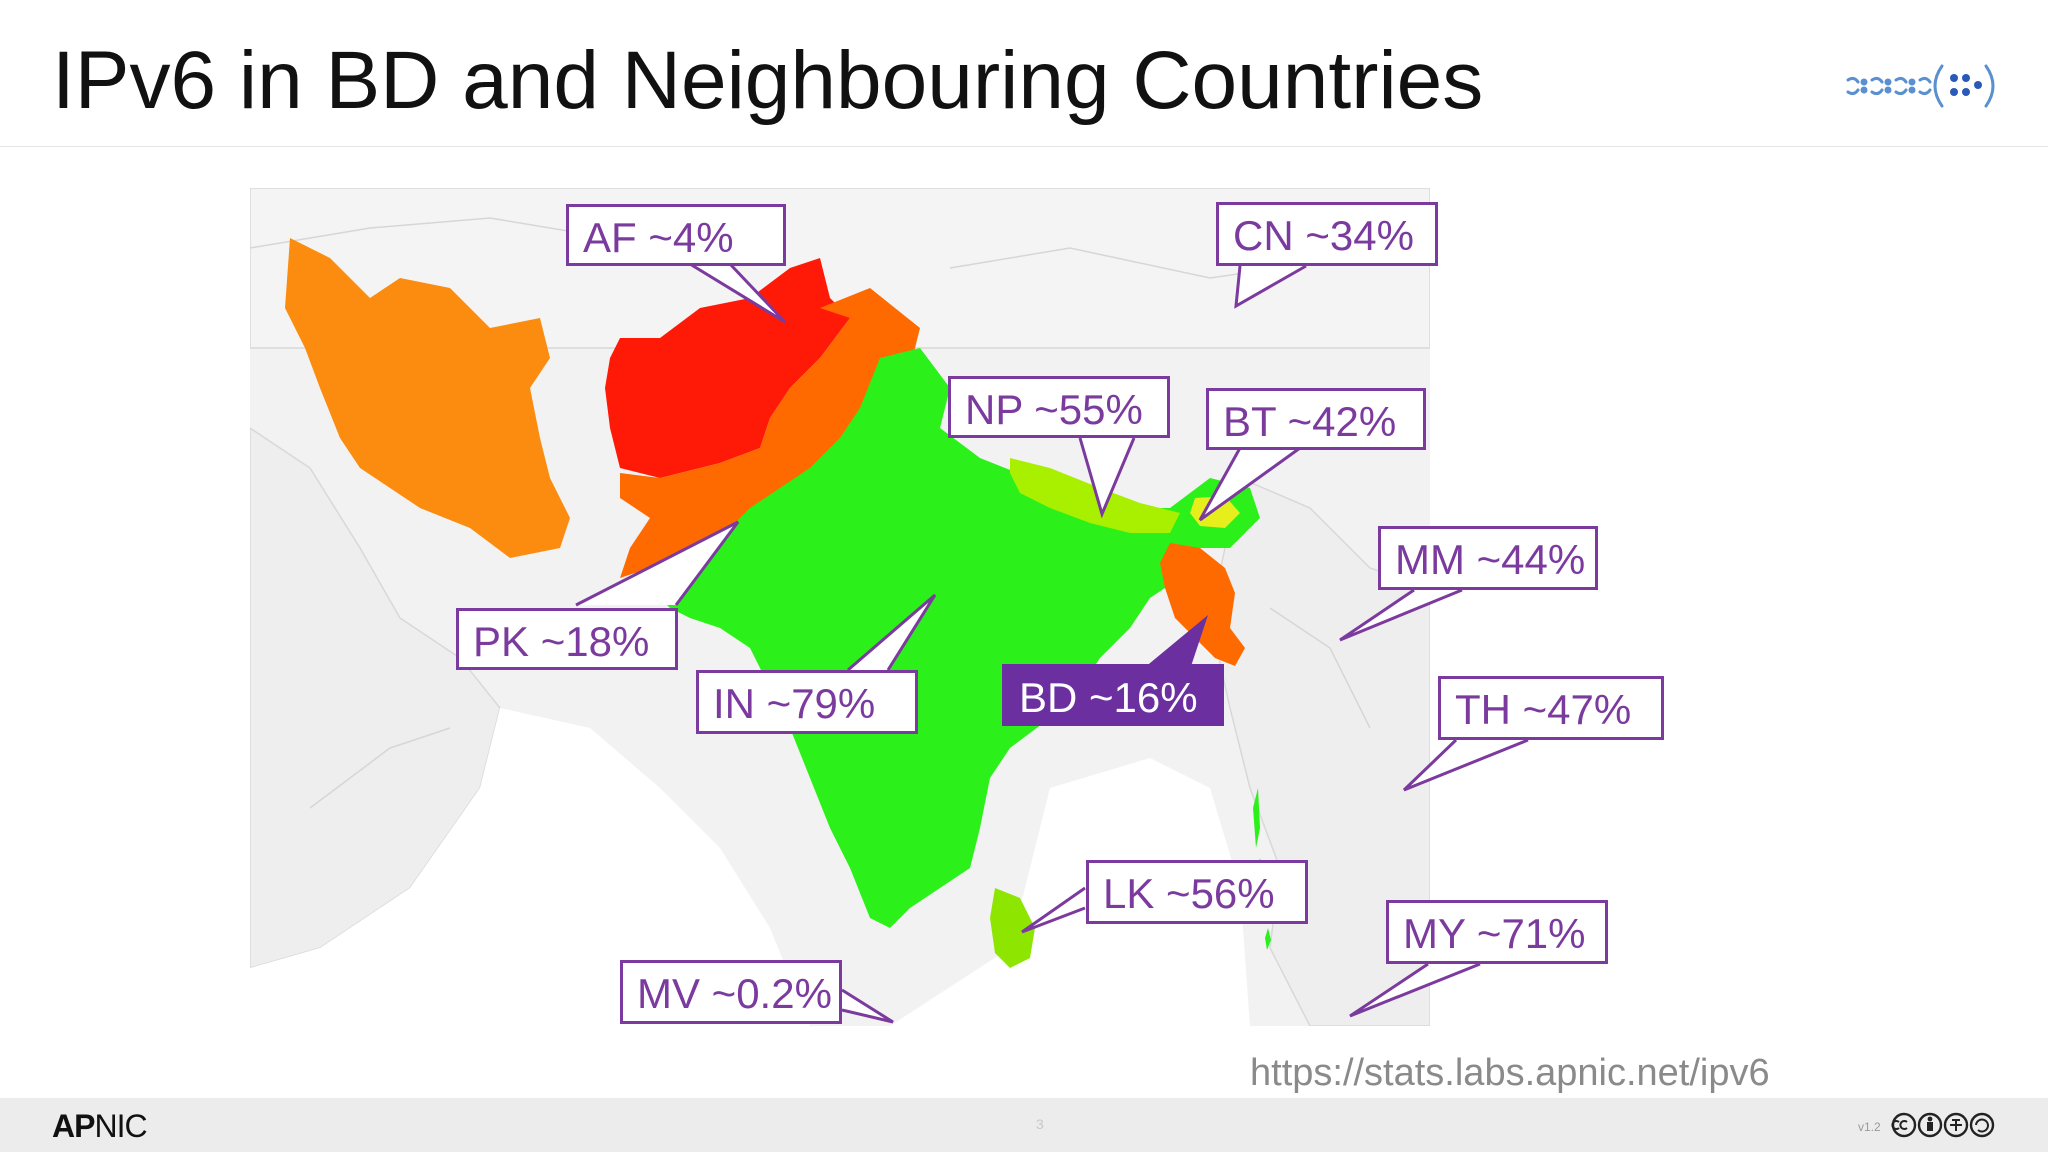 The width and height of the screenshot is (2048, 1152). What do you see at coordinates (120, 1126) in the screenshot?
I see `apnic-logo-rest: NIC` at bounding box center [120, 1126].